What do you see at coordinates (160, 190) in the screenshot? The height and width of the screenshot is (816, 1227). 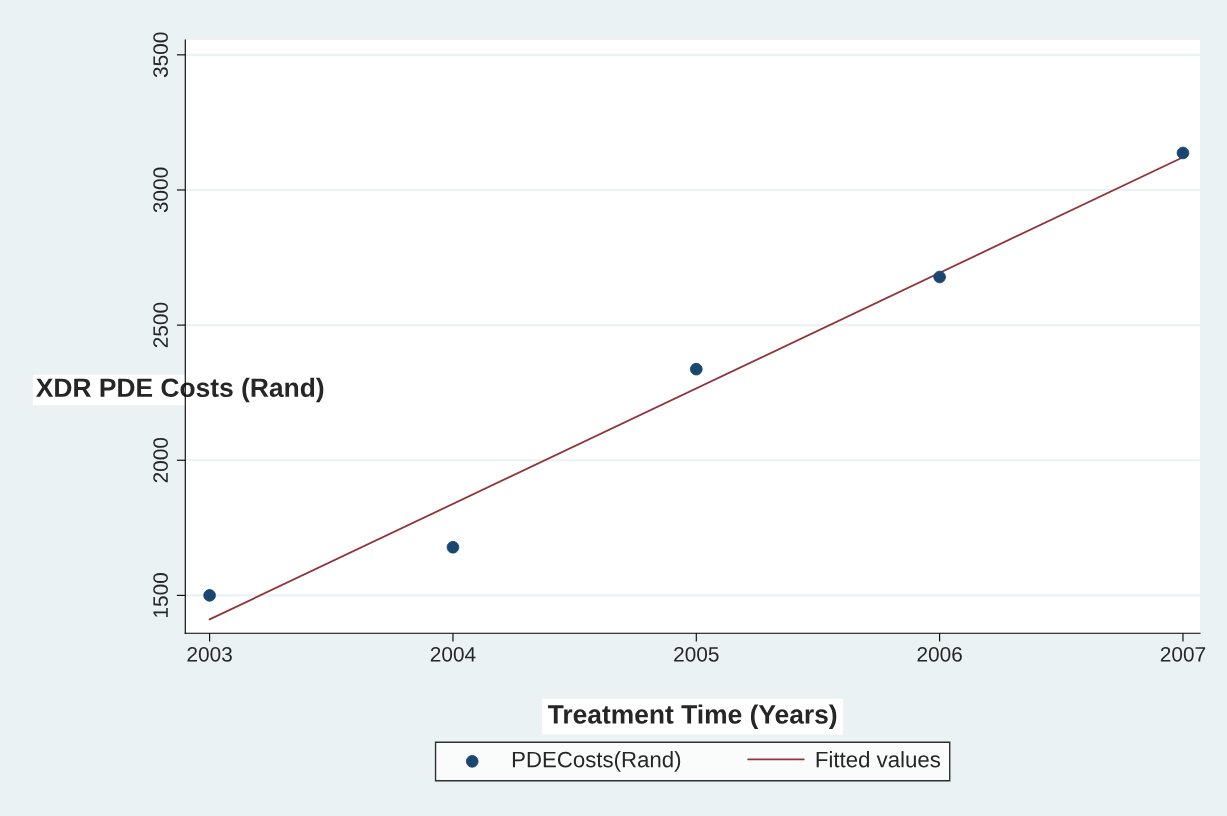 I see `y-tick-label: 3000` at bounding box center [160, 190].